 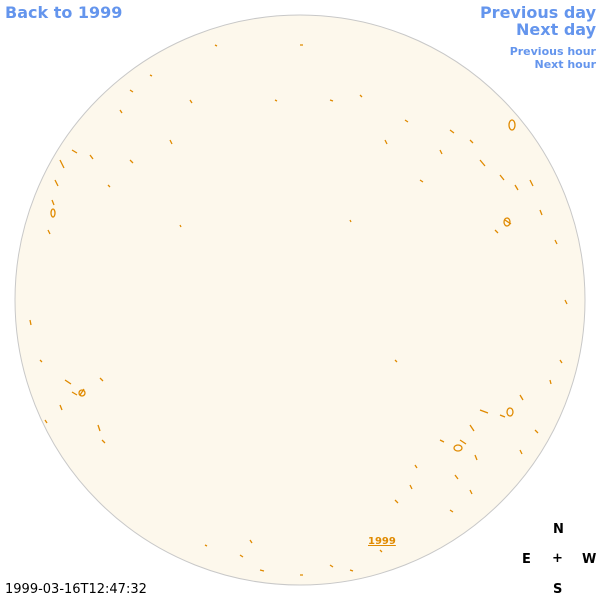 What do you see at coordinates (558, 529) in the screenshot?
I see `compass-north: N` at bounding box center [558, 529].